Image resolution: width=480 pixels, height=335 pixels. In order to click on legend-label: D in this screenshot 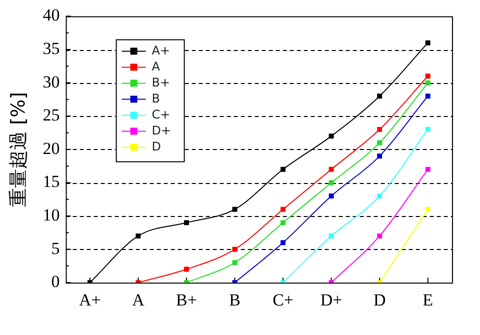, I will do `click(157, 146)`.